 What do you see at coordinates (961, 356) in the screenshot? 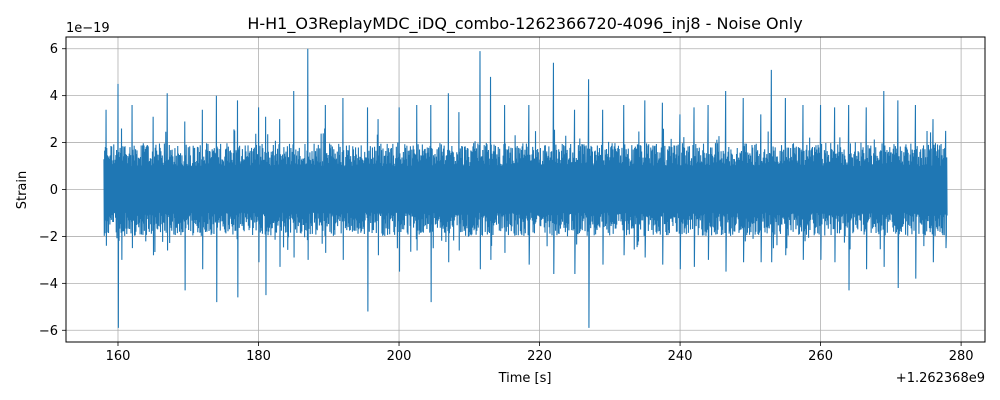
I see `x-tick-label: 280` at bounding box center [961, 356].